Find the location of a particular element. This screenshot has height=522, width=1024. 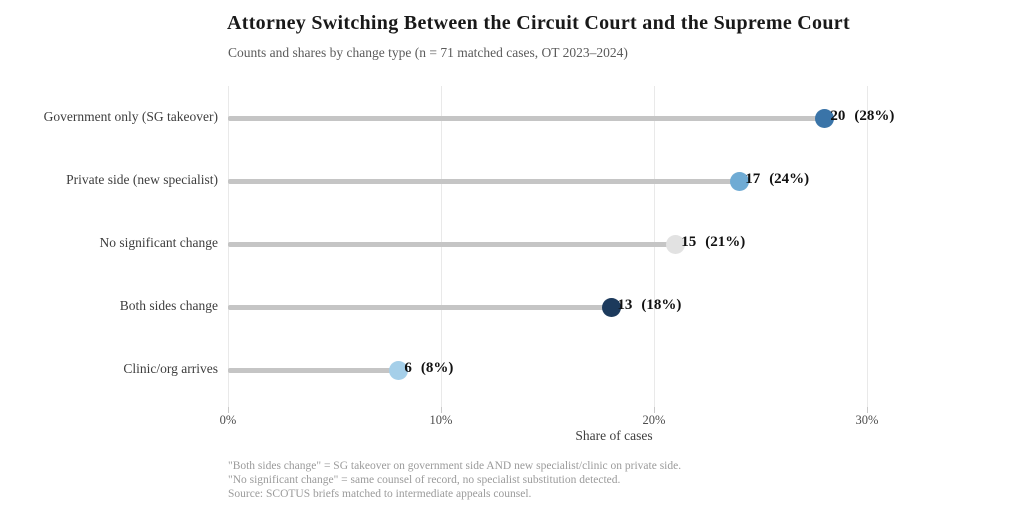

category-label: Private side (new specialist) is located at coordinates (142, 179).